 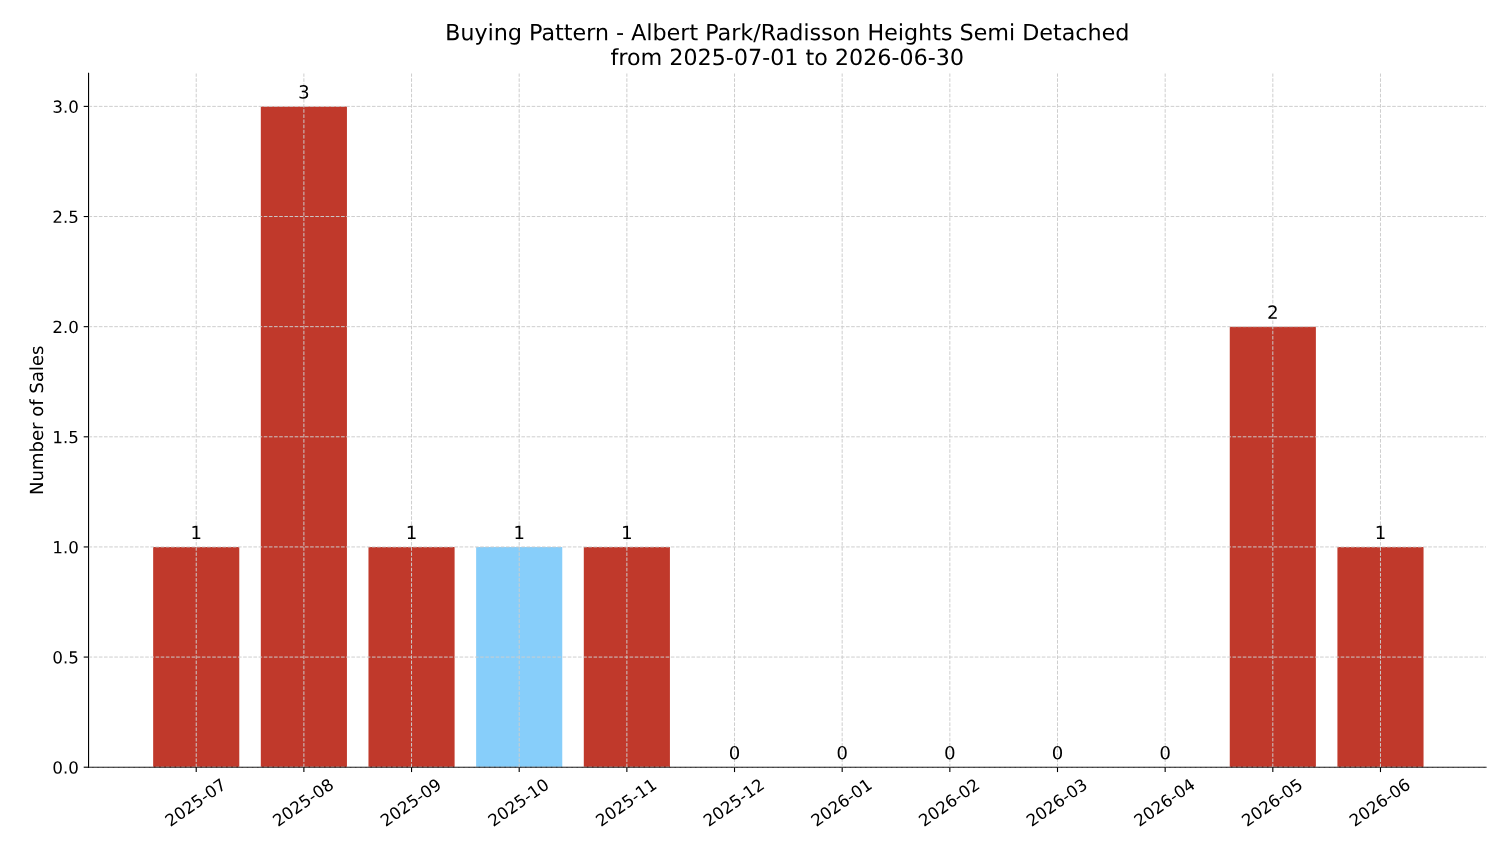 I want to click on chart-title: Buying Pattern - Albert Park/Radisson Heights Semi Detached from 2025-07-01 to 2026-06-30, so click(x=787, y=44).